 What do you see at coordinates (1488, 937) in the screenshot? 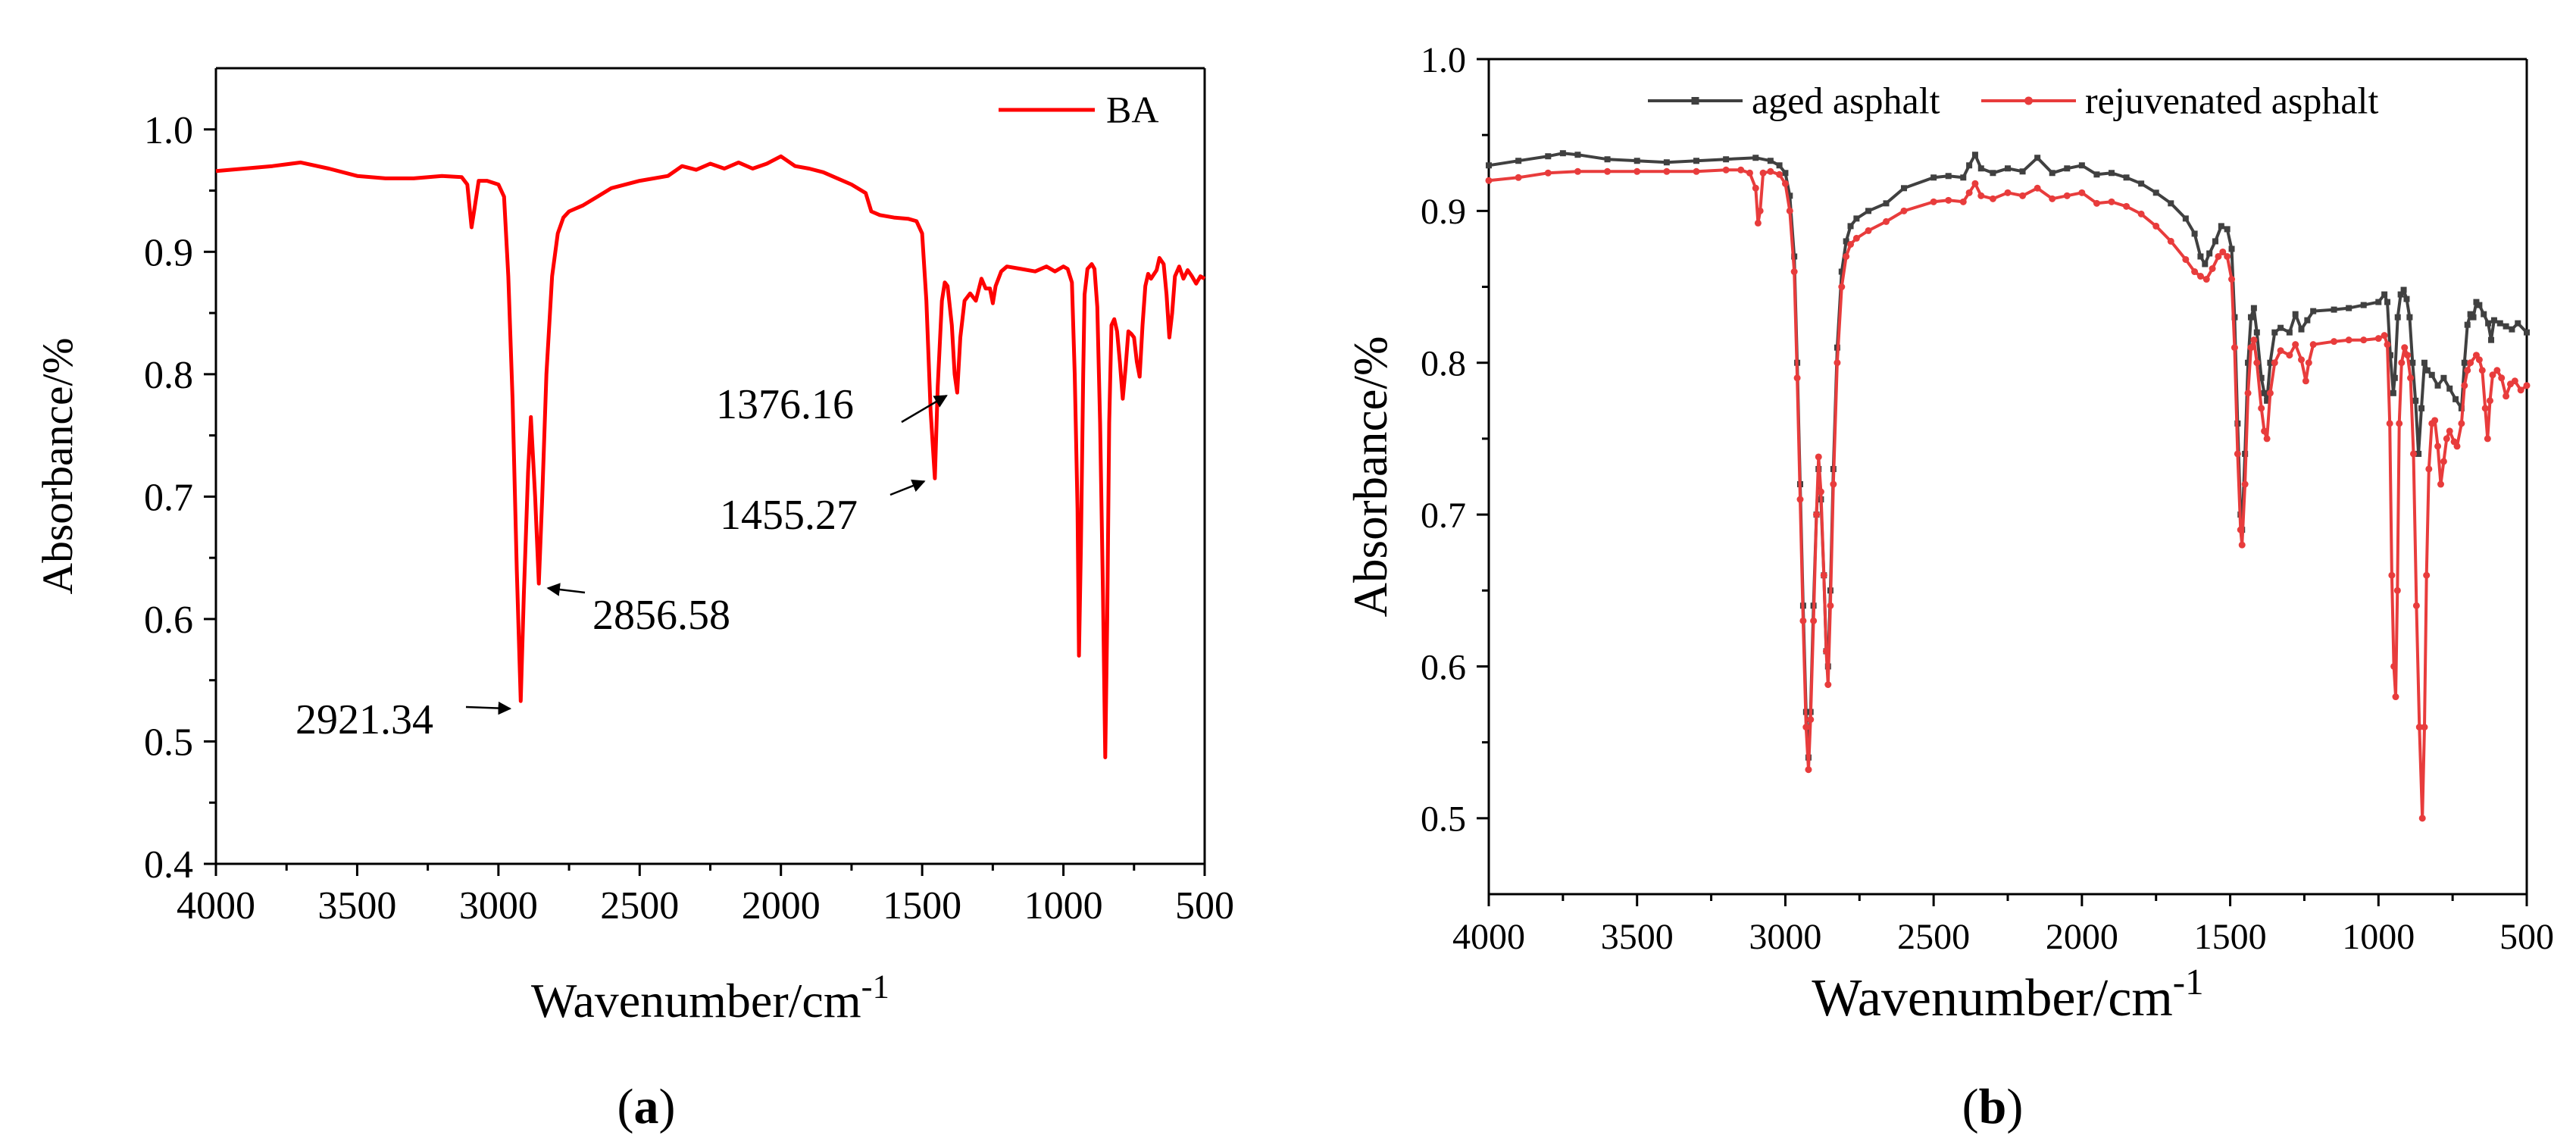
I see `x-tick-label: 4000` at bounding box center [1488, 937].